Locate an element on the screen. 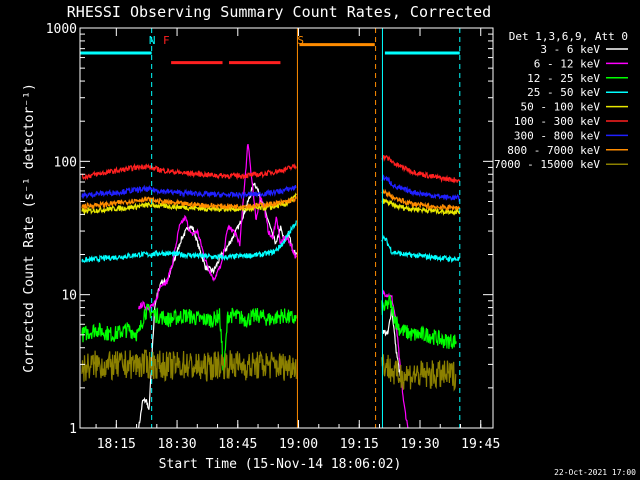  marker-label-0: N is located at coordinates (152, 40).